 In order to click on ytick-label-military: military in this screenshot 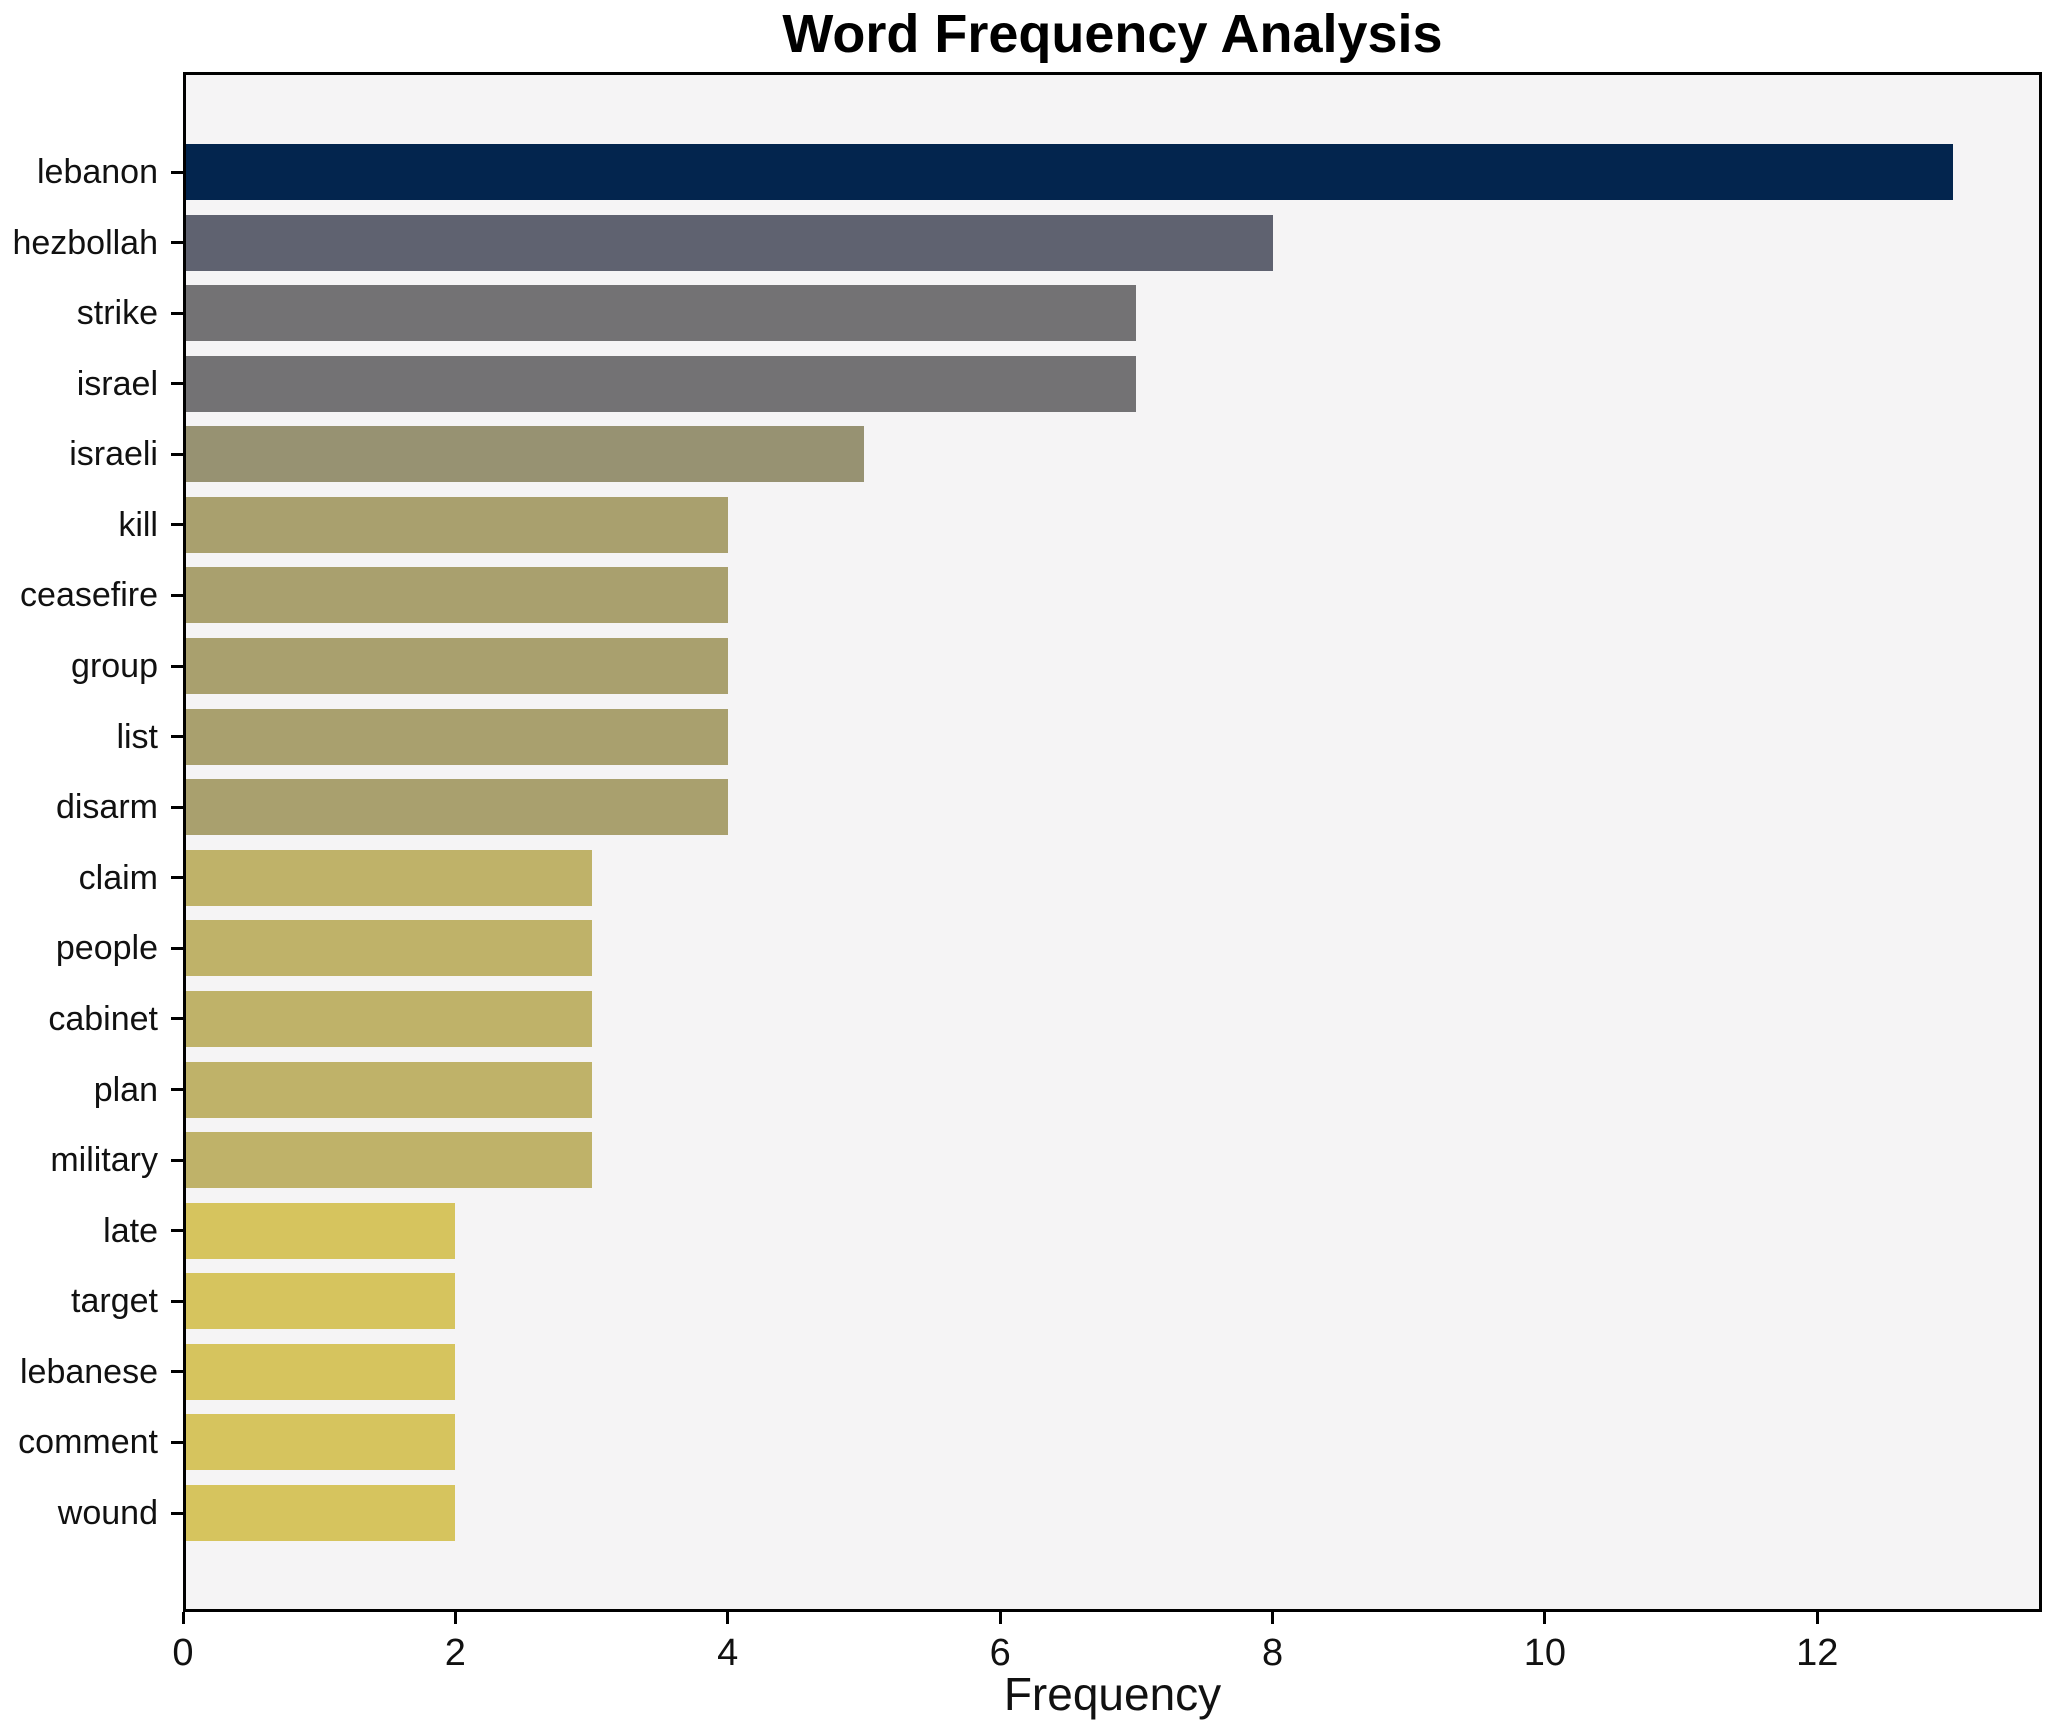, I will do `click(104, 1160)`.